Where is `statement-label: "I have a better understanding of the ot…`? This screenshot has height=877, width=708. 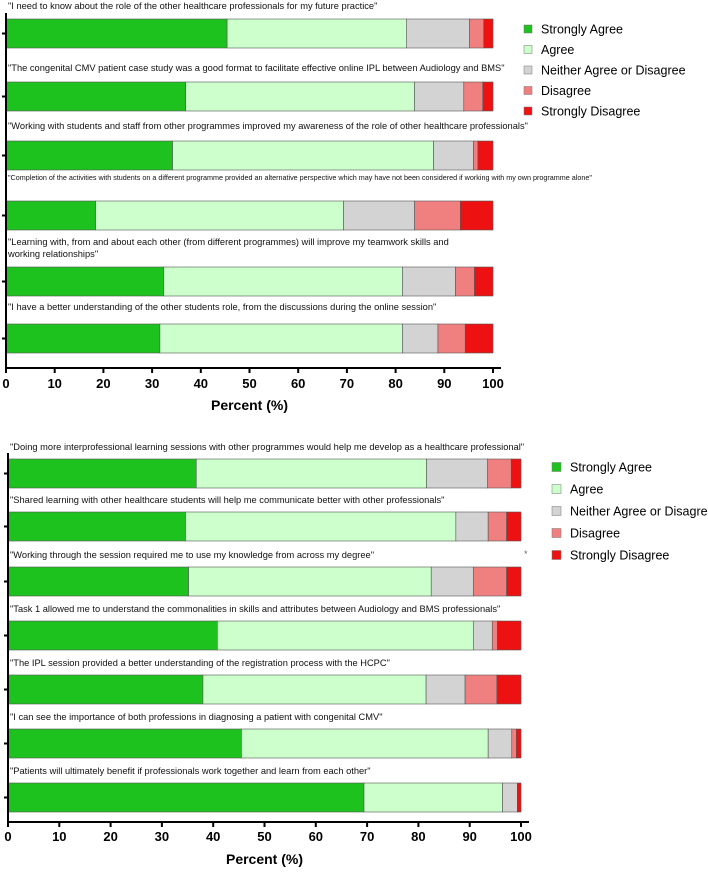
statement-label: "I have a better understanding of the ot… is located at coordinates (222, 307).